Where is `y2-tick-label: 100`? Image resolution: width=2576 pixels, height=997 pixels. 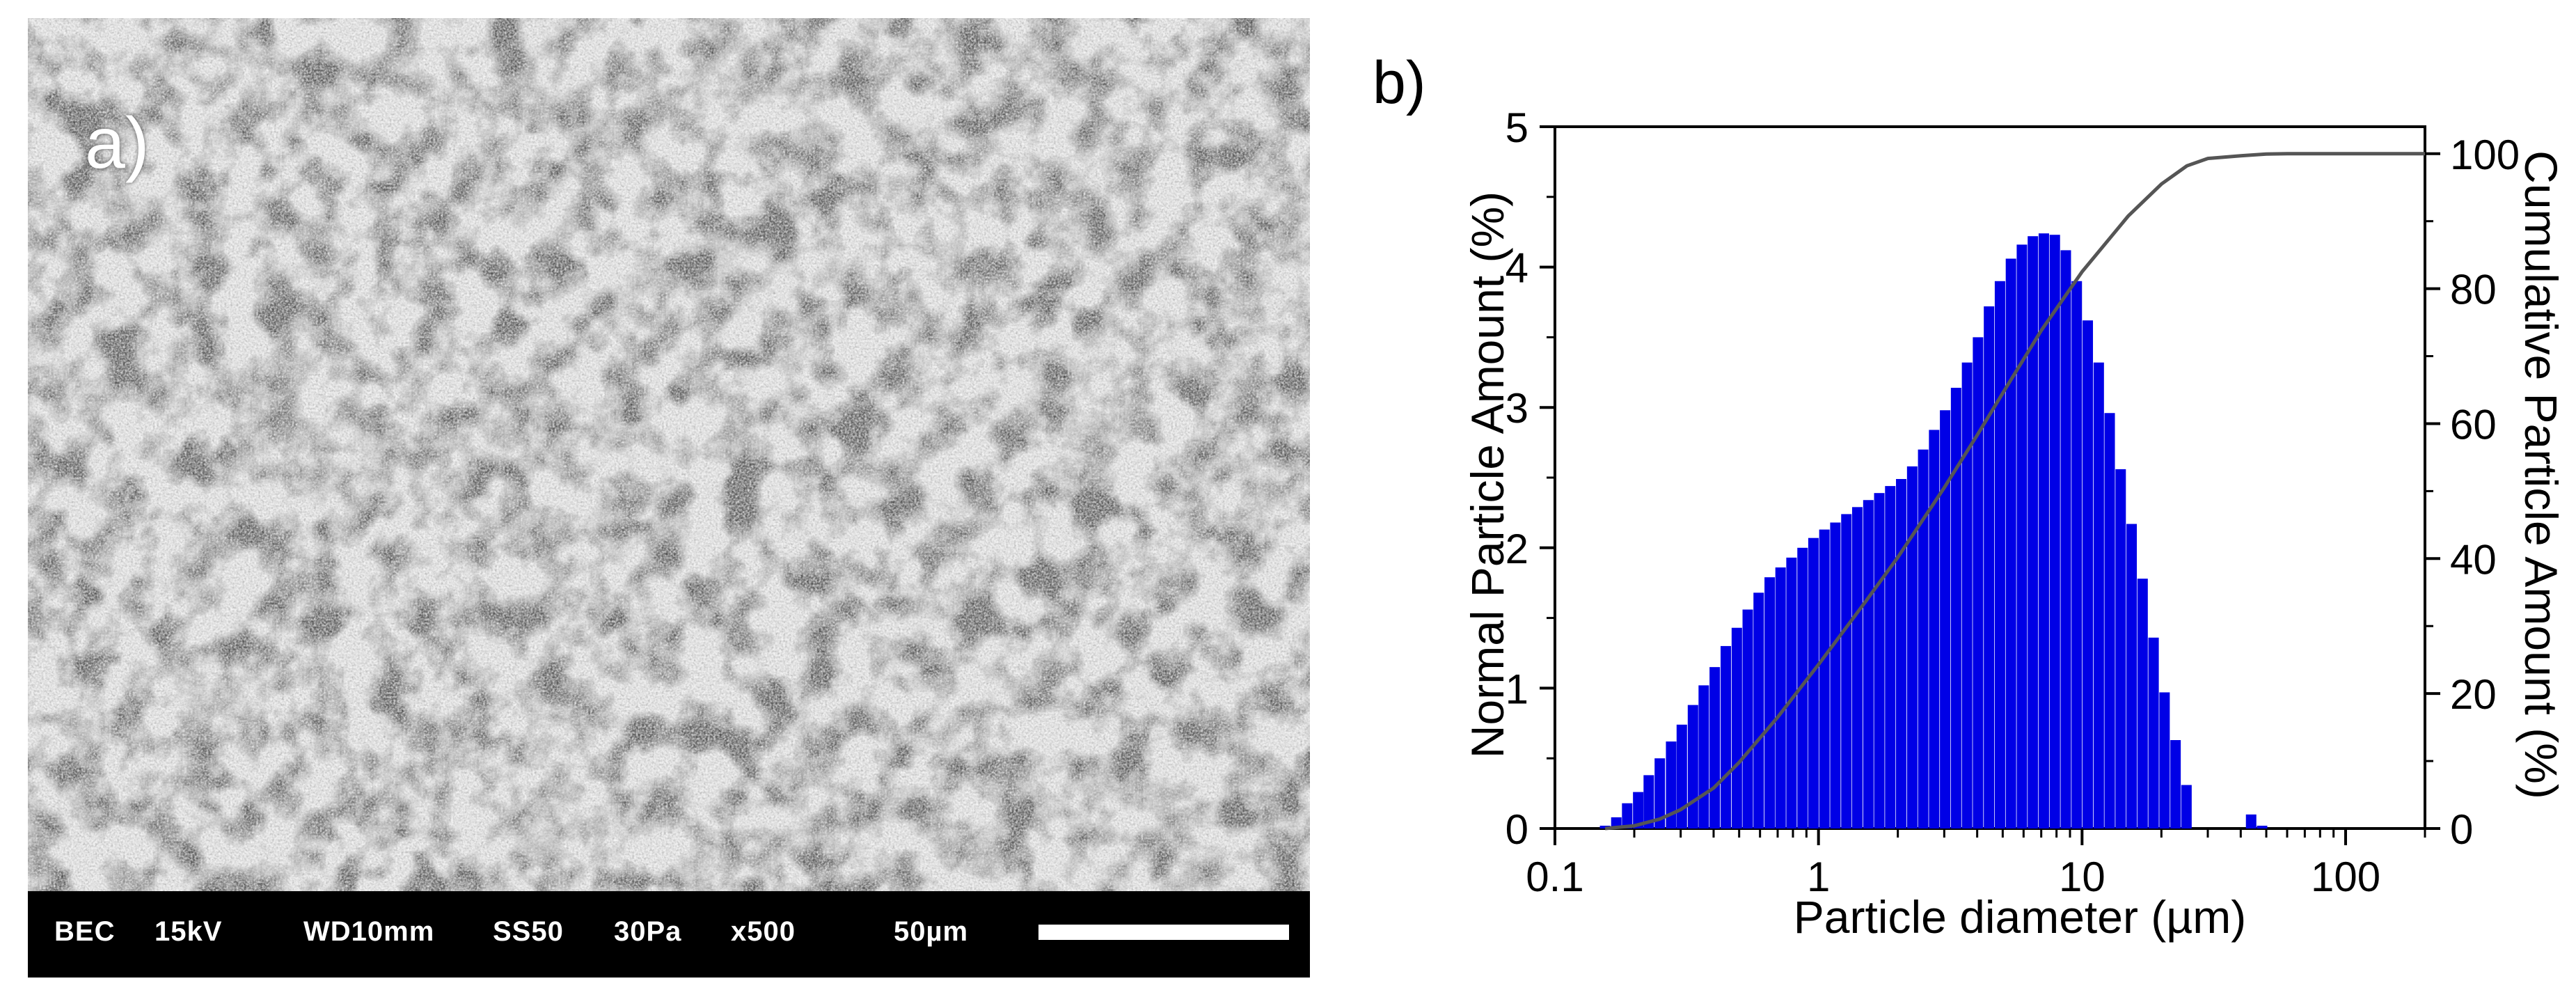 y2-tick-label: 100 is located at coordinates (2485, 155).